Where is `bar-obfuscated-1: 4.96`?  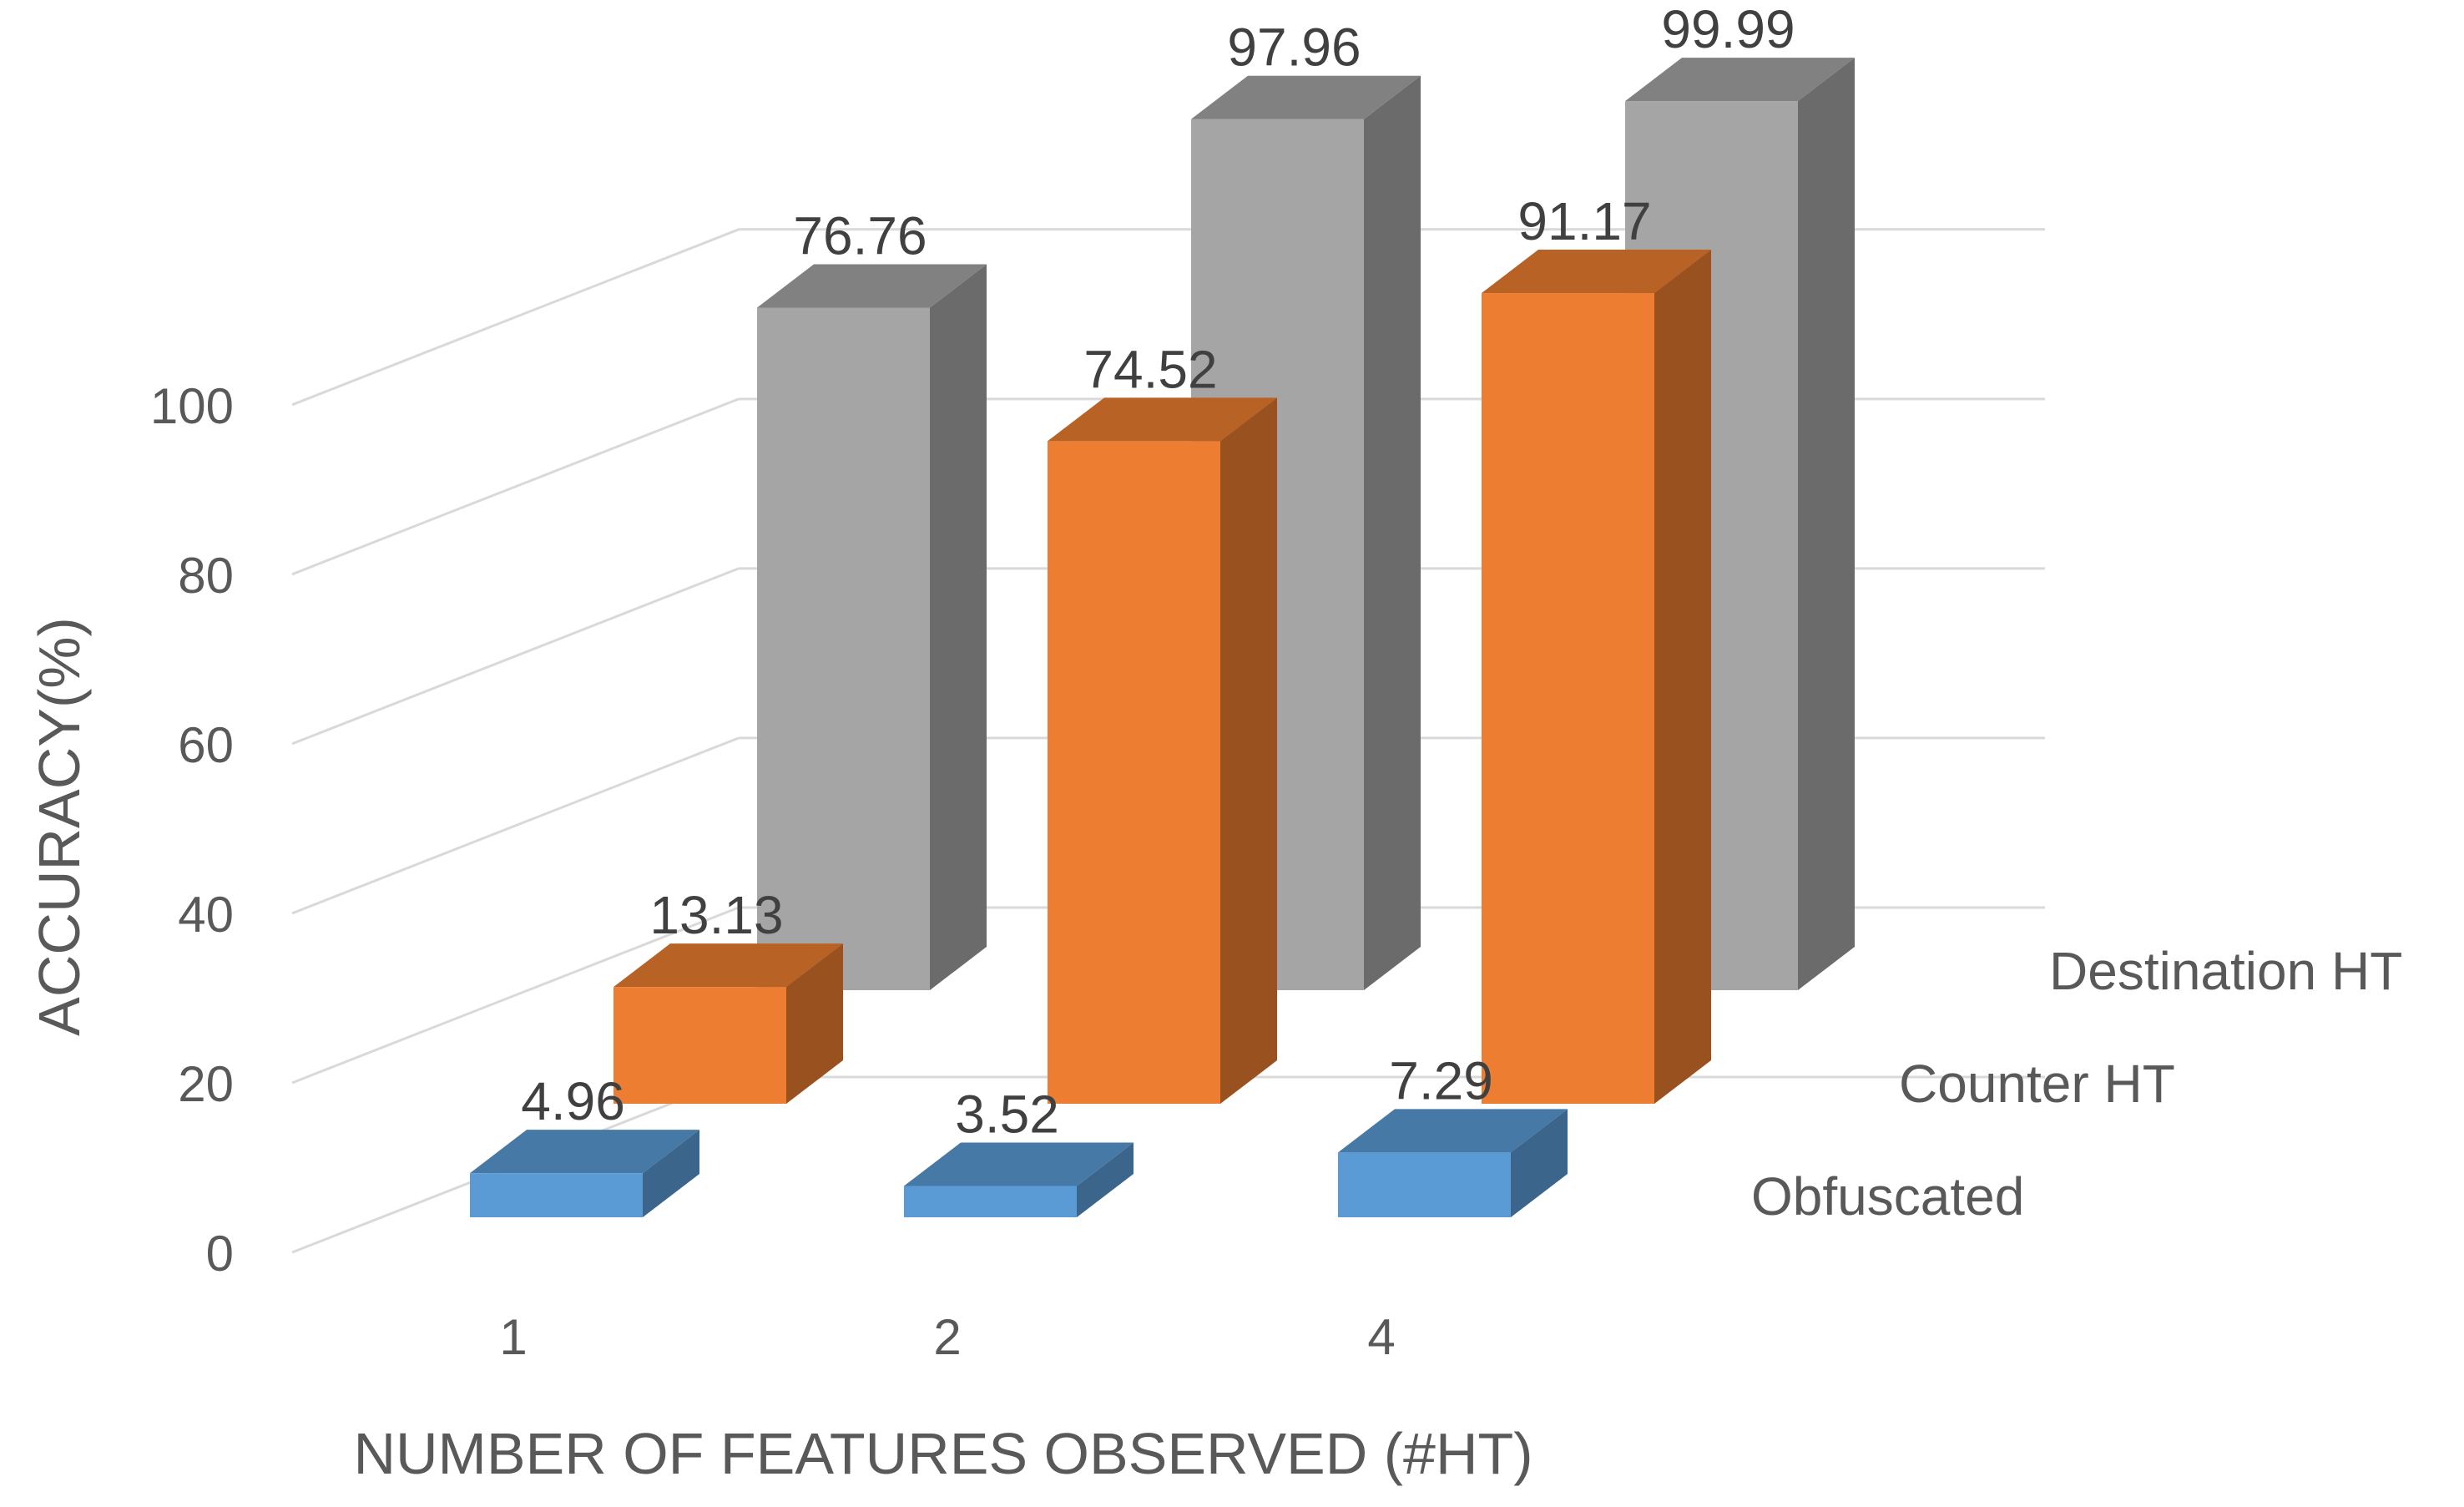 bar-obfuscated-1: 4.96 is located at coordinates (584, 1144).